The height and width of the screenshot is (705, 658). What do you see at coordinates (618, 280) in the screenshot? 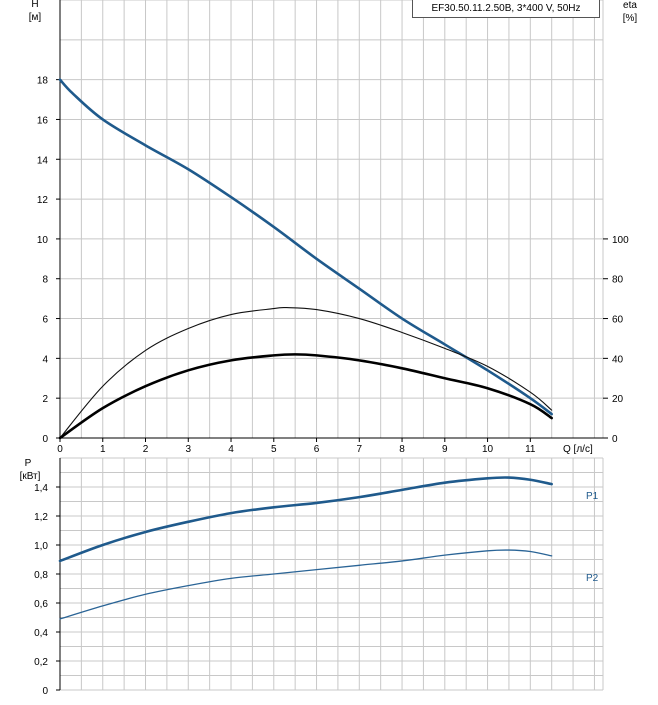
I see `top-y2-tick-label: 80` at bounding box center [618, 280].